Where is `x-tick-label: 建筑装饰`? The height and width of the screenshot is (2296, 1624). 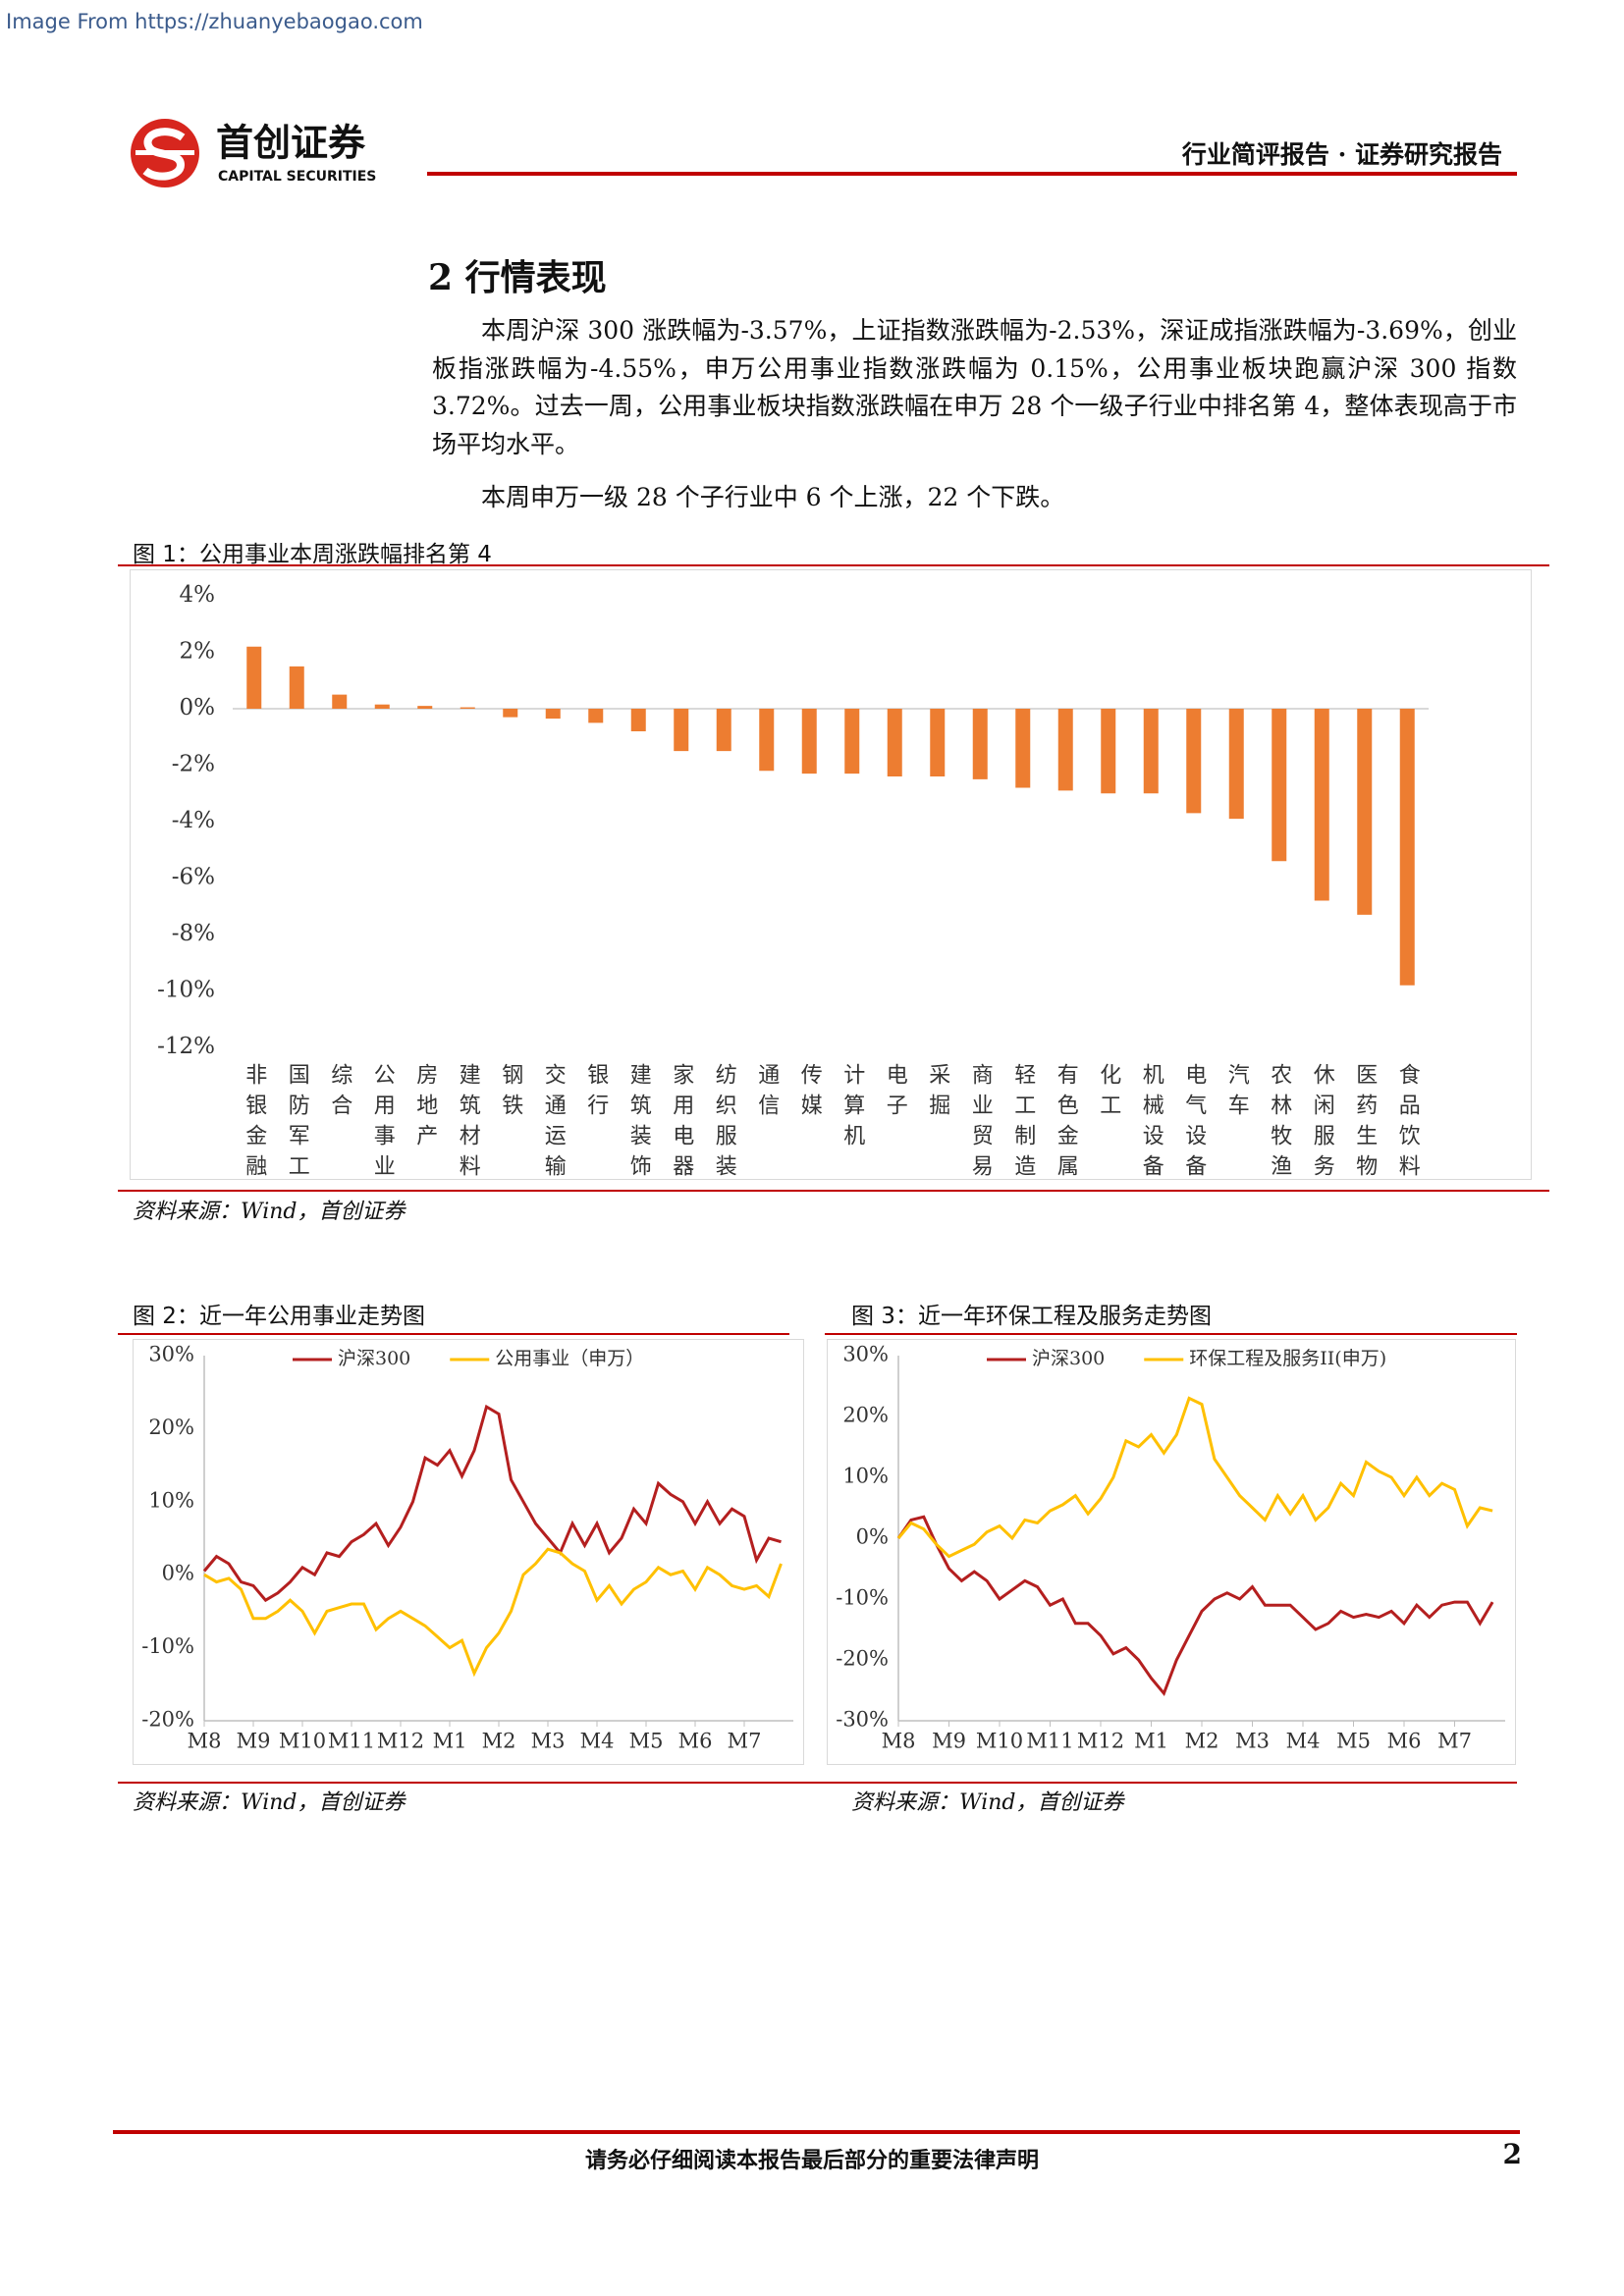 x-tick-label: 建筑装饰 is located at coordinates (639, 1121).